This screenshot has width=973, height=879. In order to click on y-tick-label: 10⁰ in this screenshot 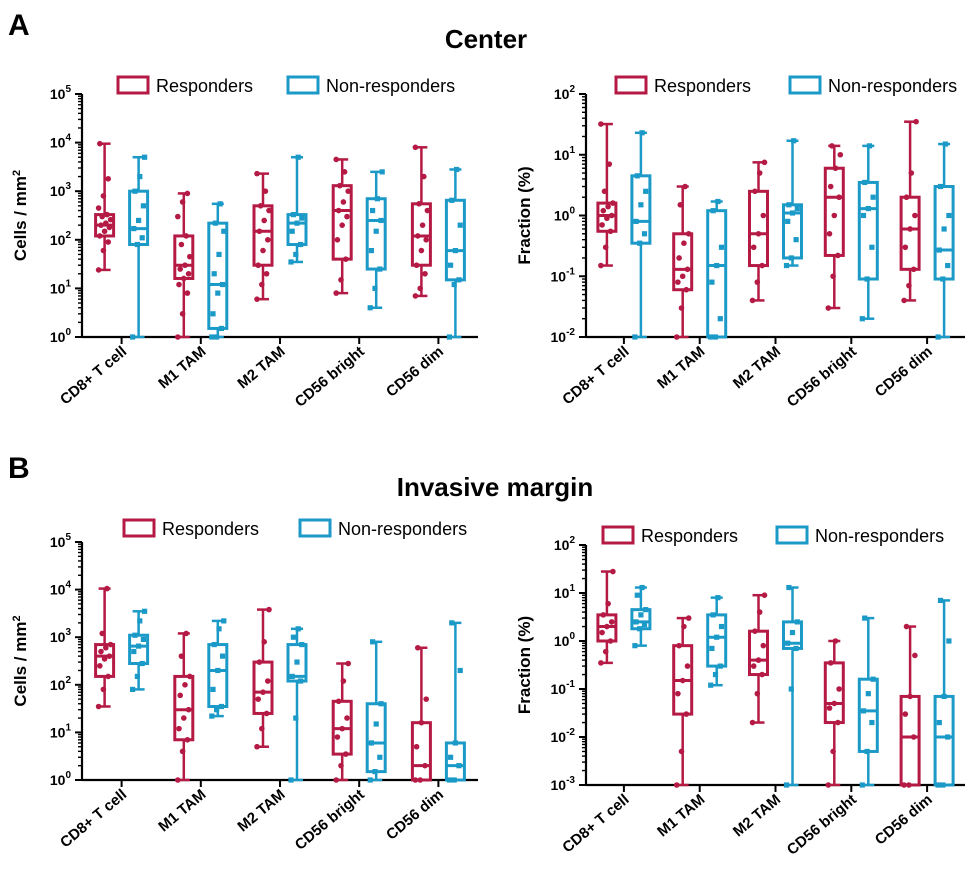, I will do `click(565, 215)`.